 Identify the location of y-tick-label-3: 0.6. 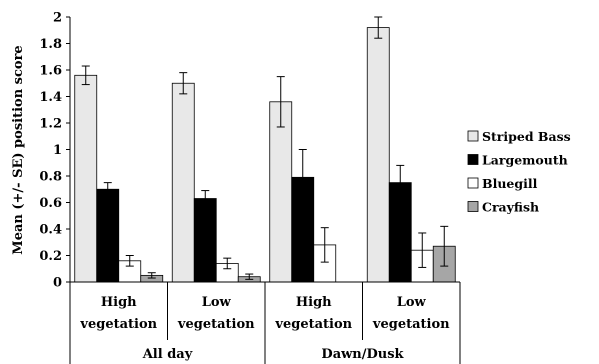
(50, 203).